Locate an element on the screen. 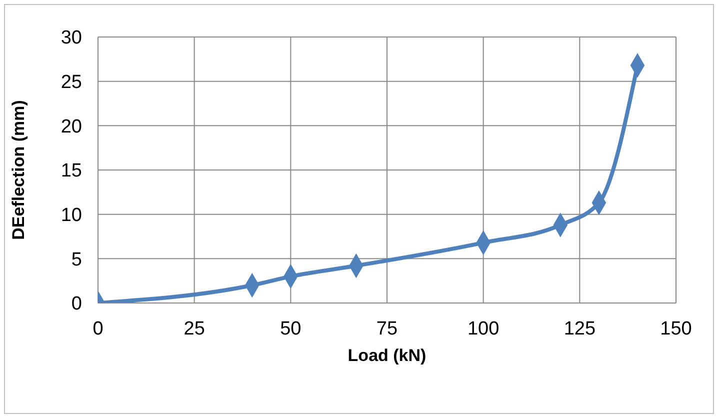 The height and width of the screenshot is (419, 720). y-tick-label: 20 is located at coordinates (71, 127).